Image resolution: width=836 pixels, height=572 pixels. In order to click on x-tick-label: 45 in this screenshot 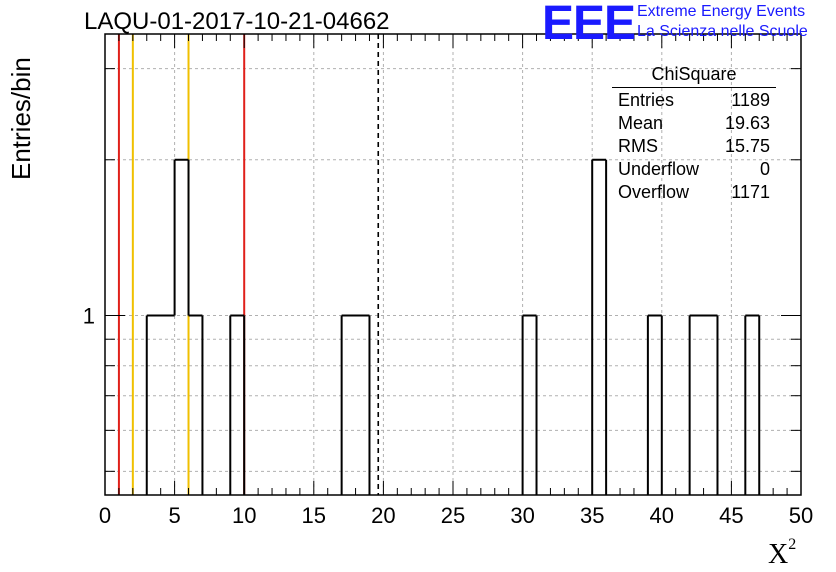, I will do `click(731, 515)`.